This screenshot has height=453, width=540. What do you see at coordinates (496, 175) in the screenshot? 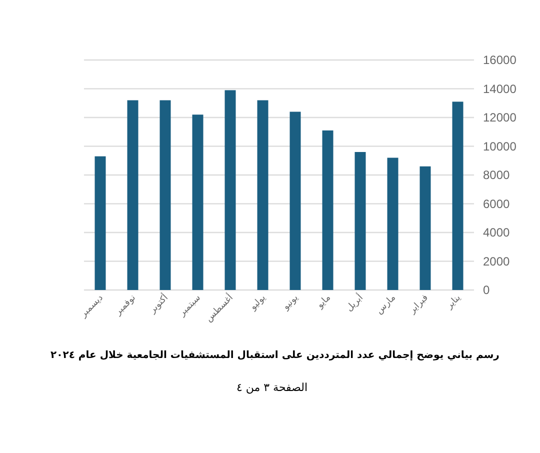
I see `y-tick-label: 8000` at bounding box center [496, 175].